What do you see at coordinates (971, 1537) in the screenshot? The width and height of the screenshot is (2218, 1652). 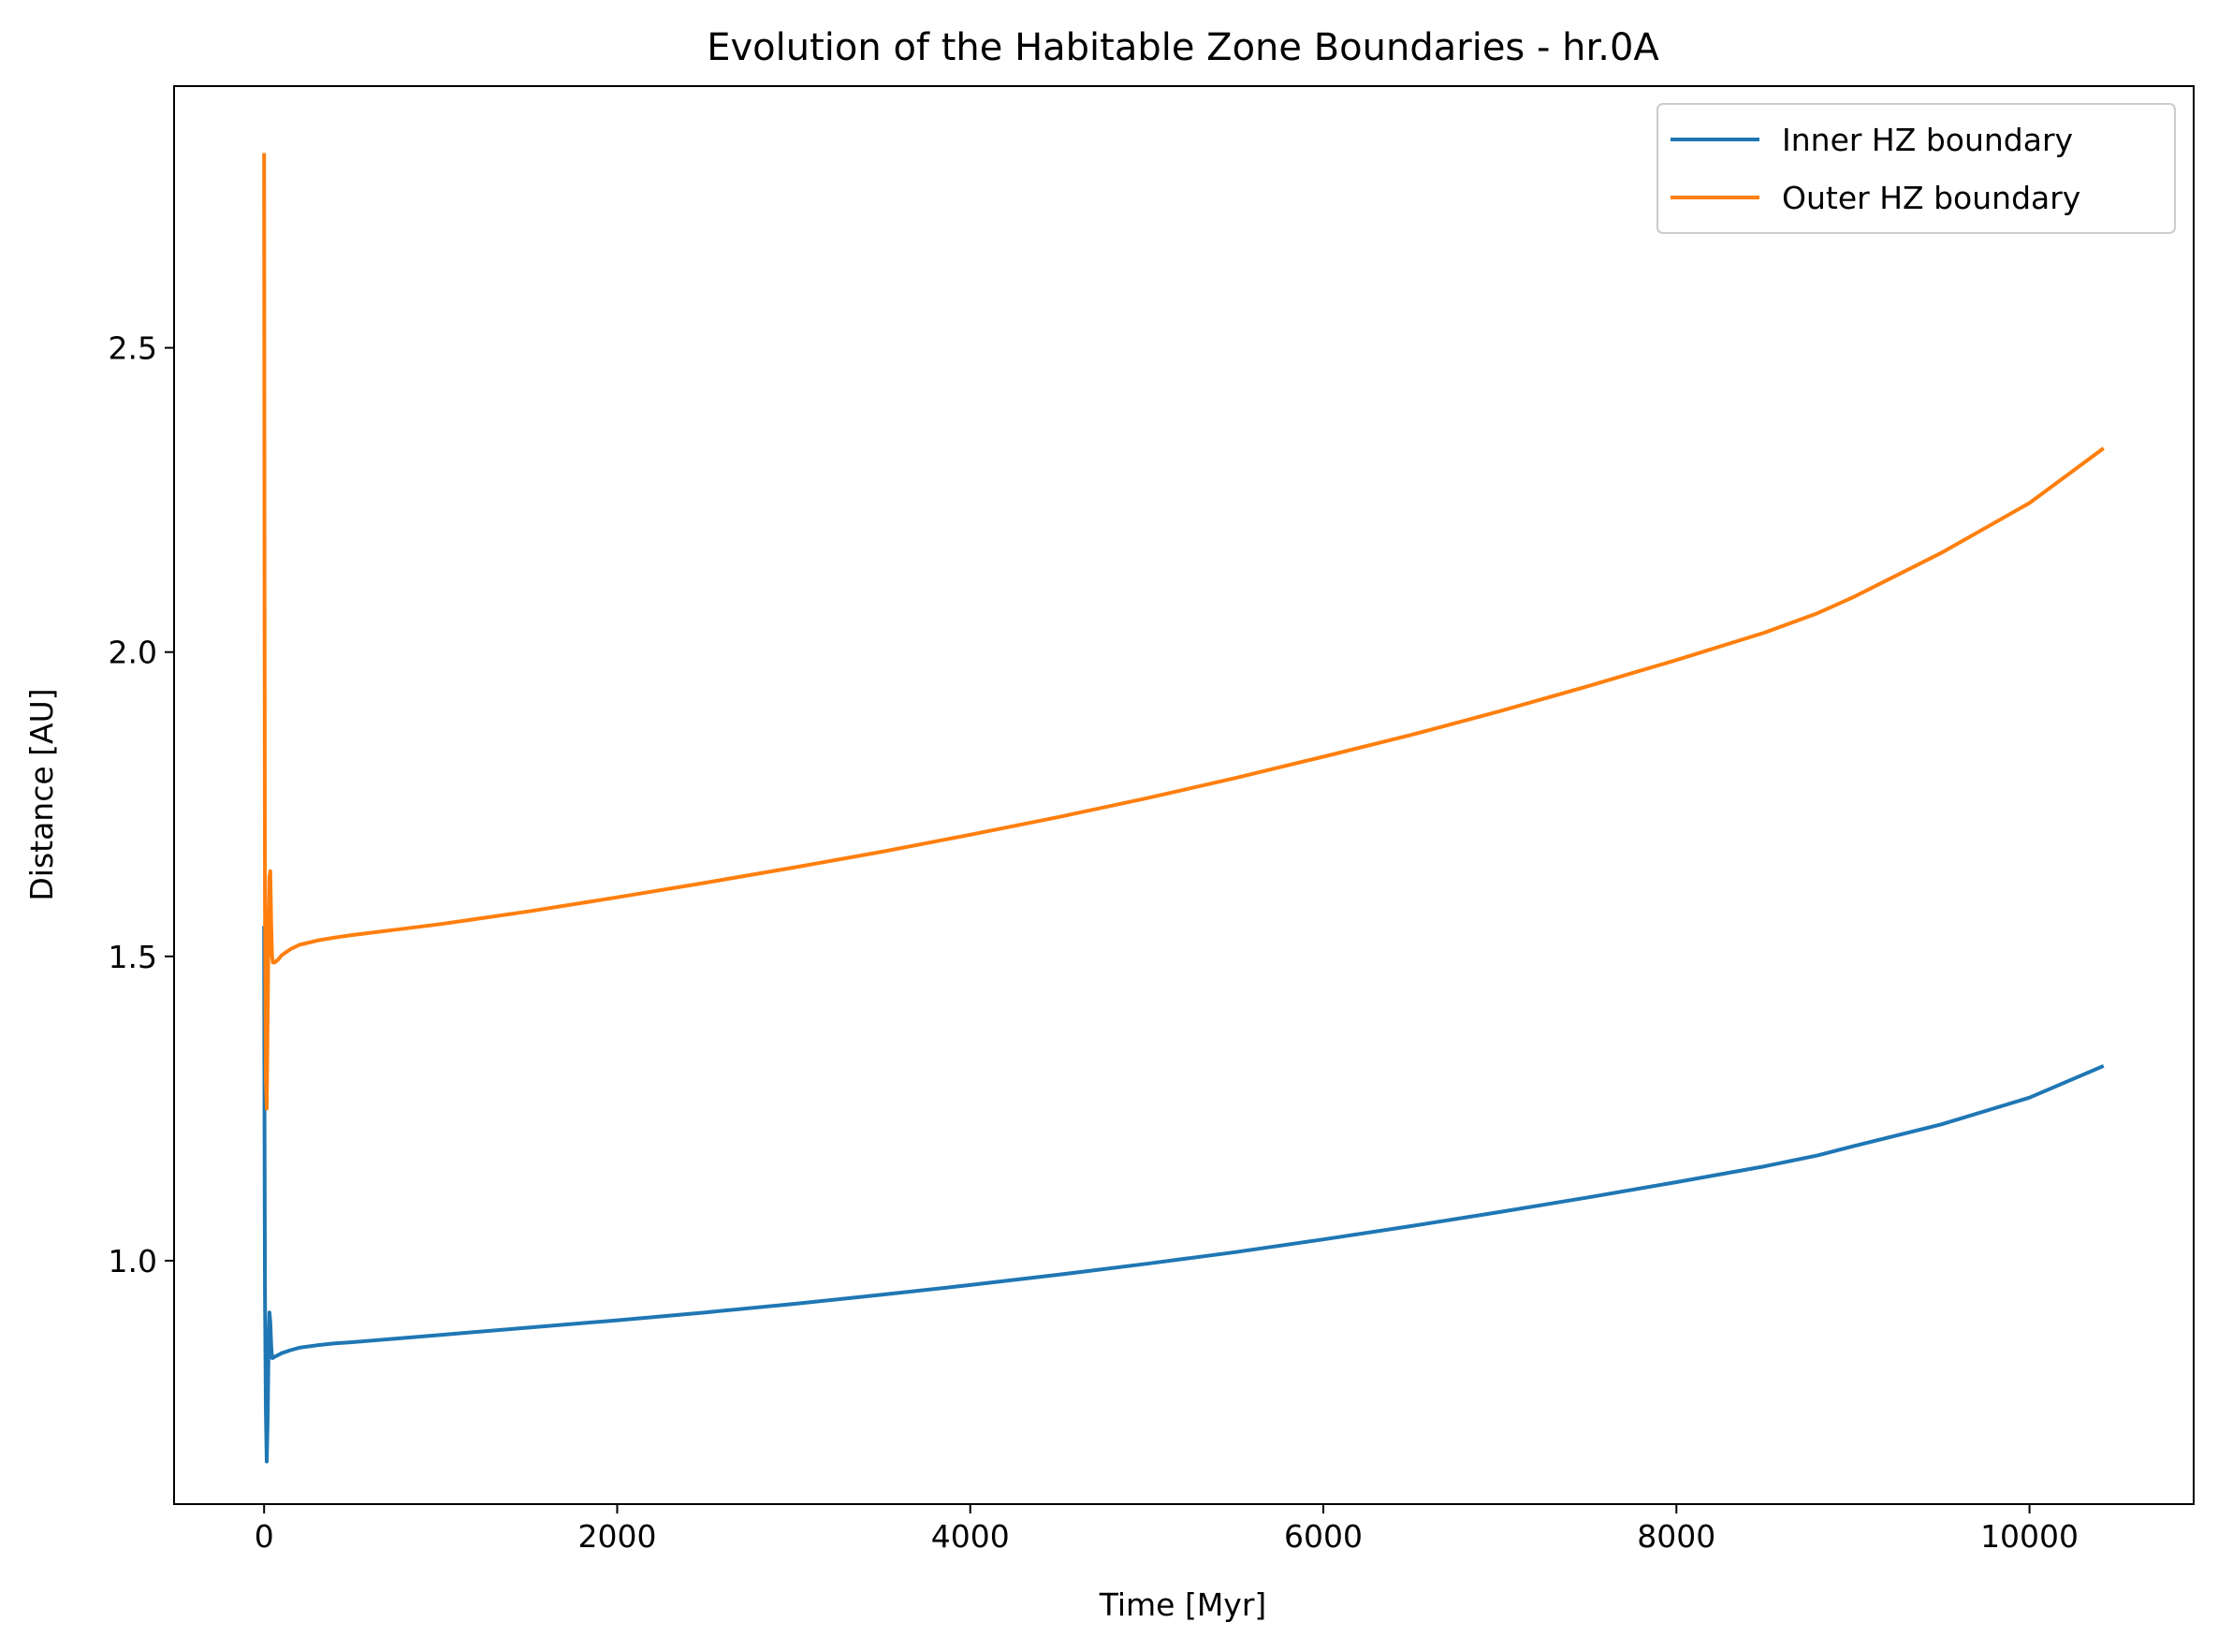 I see `x-tick-label: 4000` at bounding box center [971, 1537].